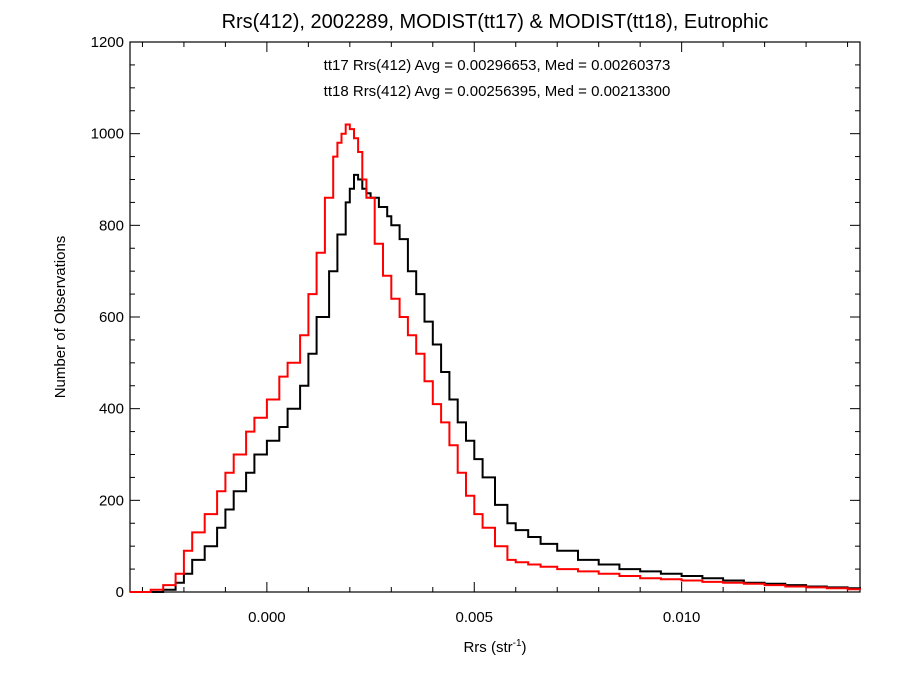 The image size is (900, 675). What do you see at coordinates (107, 134) in the screenshot?
I see `y-tick-label: 1000` at bounding box center [107, 134].